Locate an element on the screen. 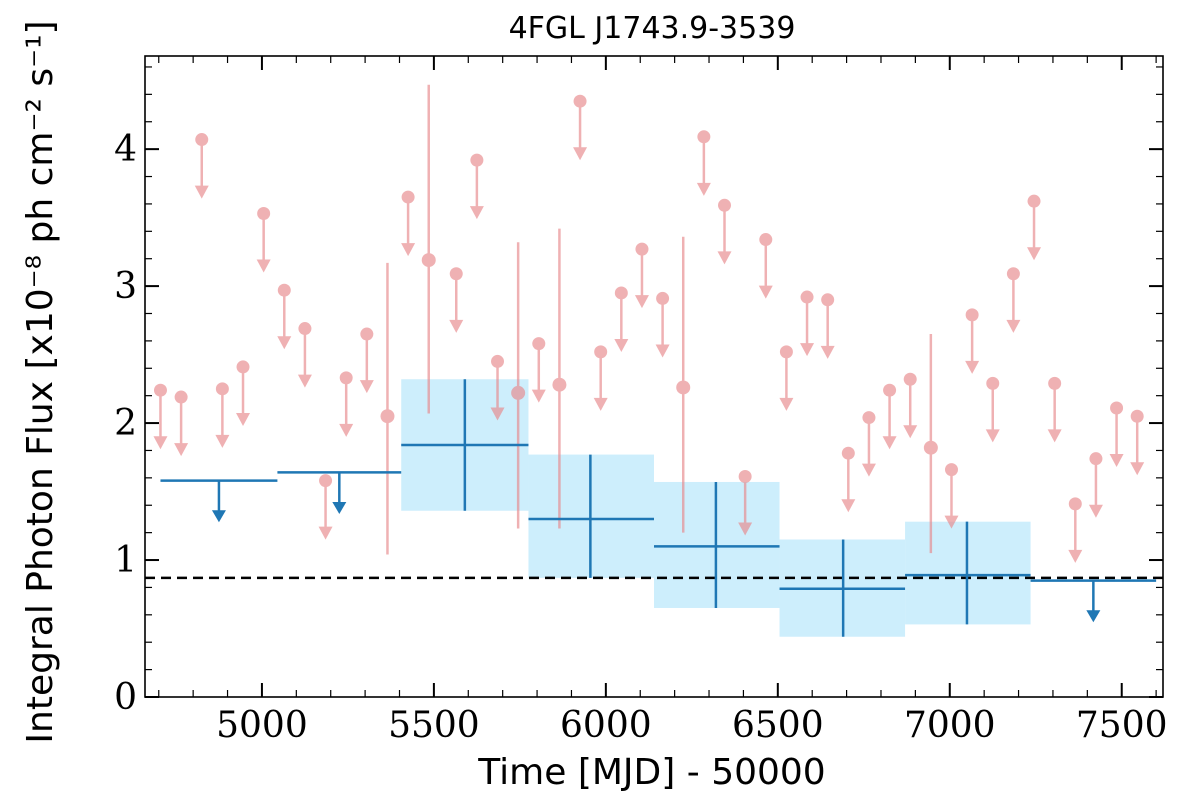 This screenshot has width=1200, height=800. x-tick-label: 5500 is located at coordinates (434, 725).